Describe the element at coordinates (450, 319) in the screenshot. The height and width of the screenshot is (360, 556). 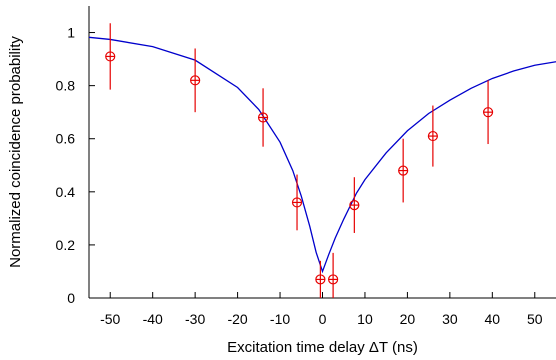
I see `x-tick-label: 30` at that location.